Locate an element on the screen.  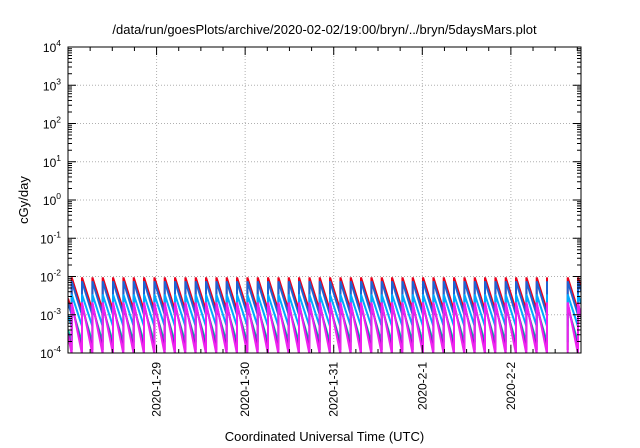
y-tick-label: 10³ is located at coordinates (52, 84).